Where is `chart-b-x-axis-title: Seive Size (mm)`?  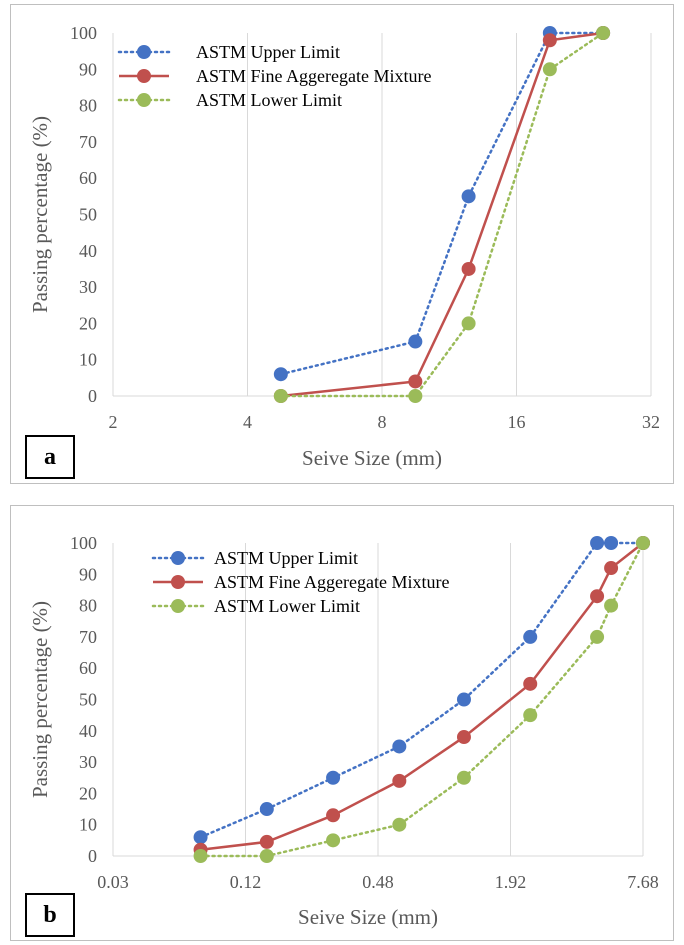 chart-b-x-axis-title: Seive Size (mm) is located at coordinates (368, 917).